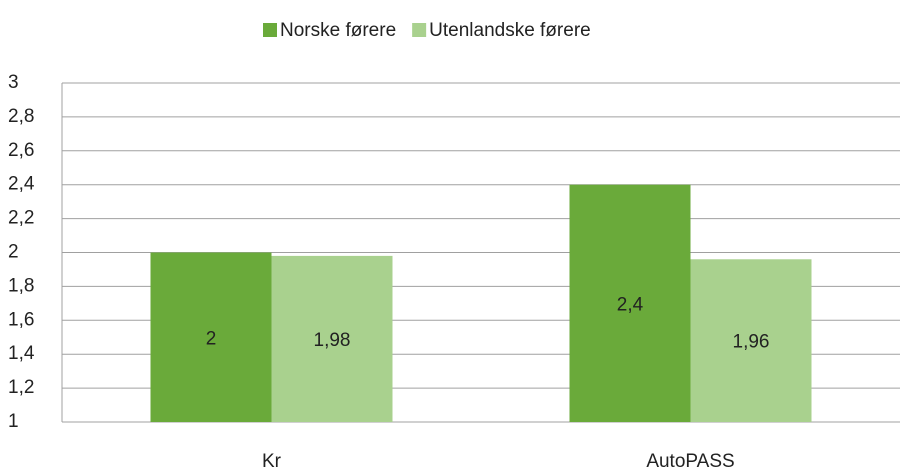 This screenshot has width=901, height=472. What do you see at coordinates (338, 30) in the screenshot?
I see `legend-label: Norske førere` at bounding box center [338, 30].